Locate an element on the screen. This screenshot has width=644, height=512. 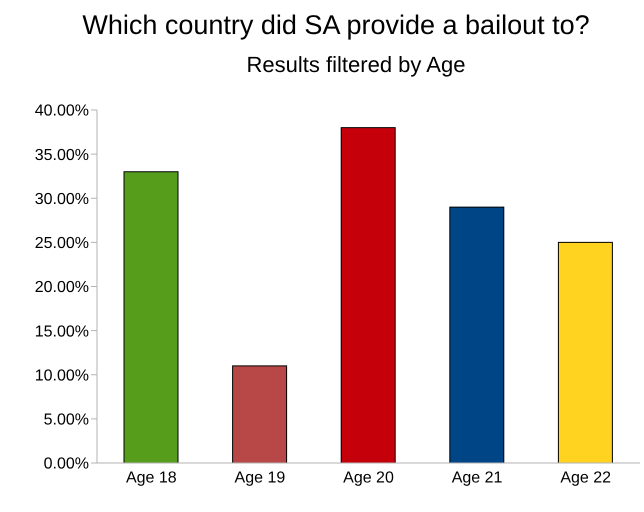
y-tick-label: 25.00% is located at coordinates (61, 243).